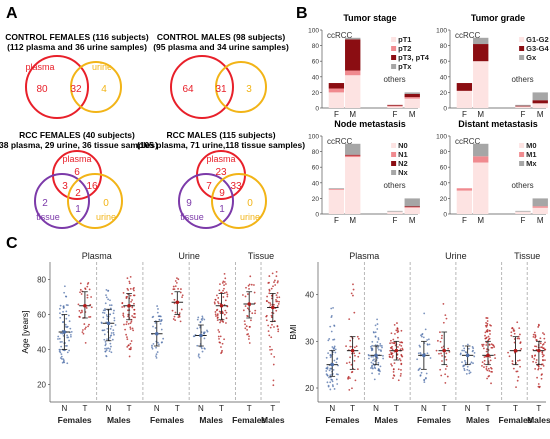 This screenshot has height=439, width=550. What do you see at coordinates (537, 39) in the screenshot?
I see `legend-label: G1-G2` at bounding box center [537, 39].